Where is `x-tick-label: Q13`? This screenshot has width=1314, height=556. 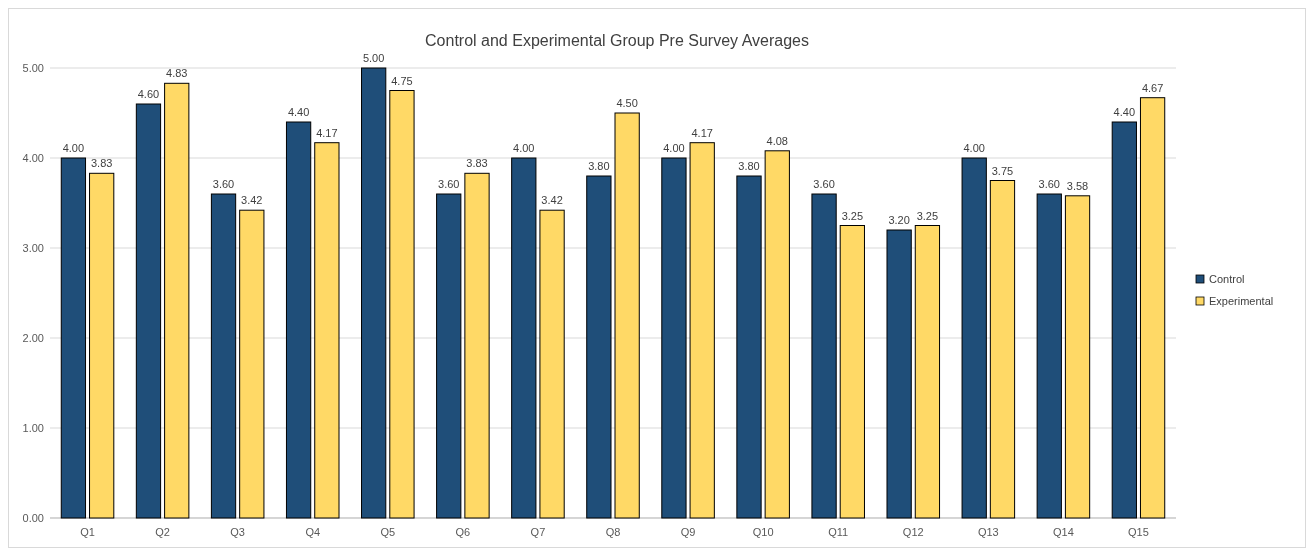
x-tick-label: Q13 is located at coordinates (988, 532).